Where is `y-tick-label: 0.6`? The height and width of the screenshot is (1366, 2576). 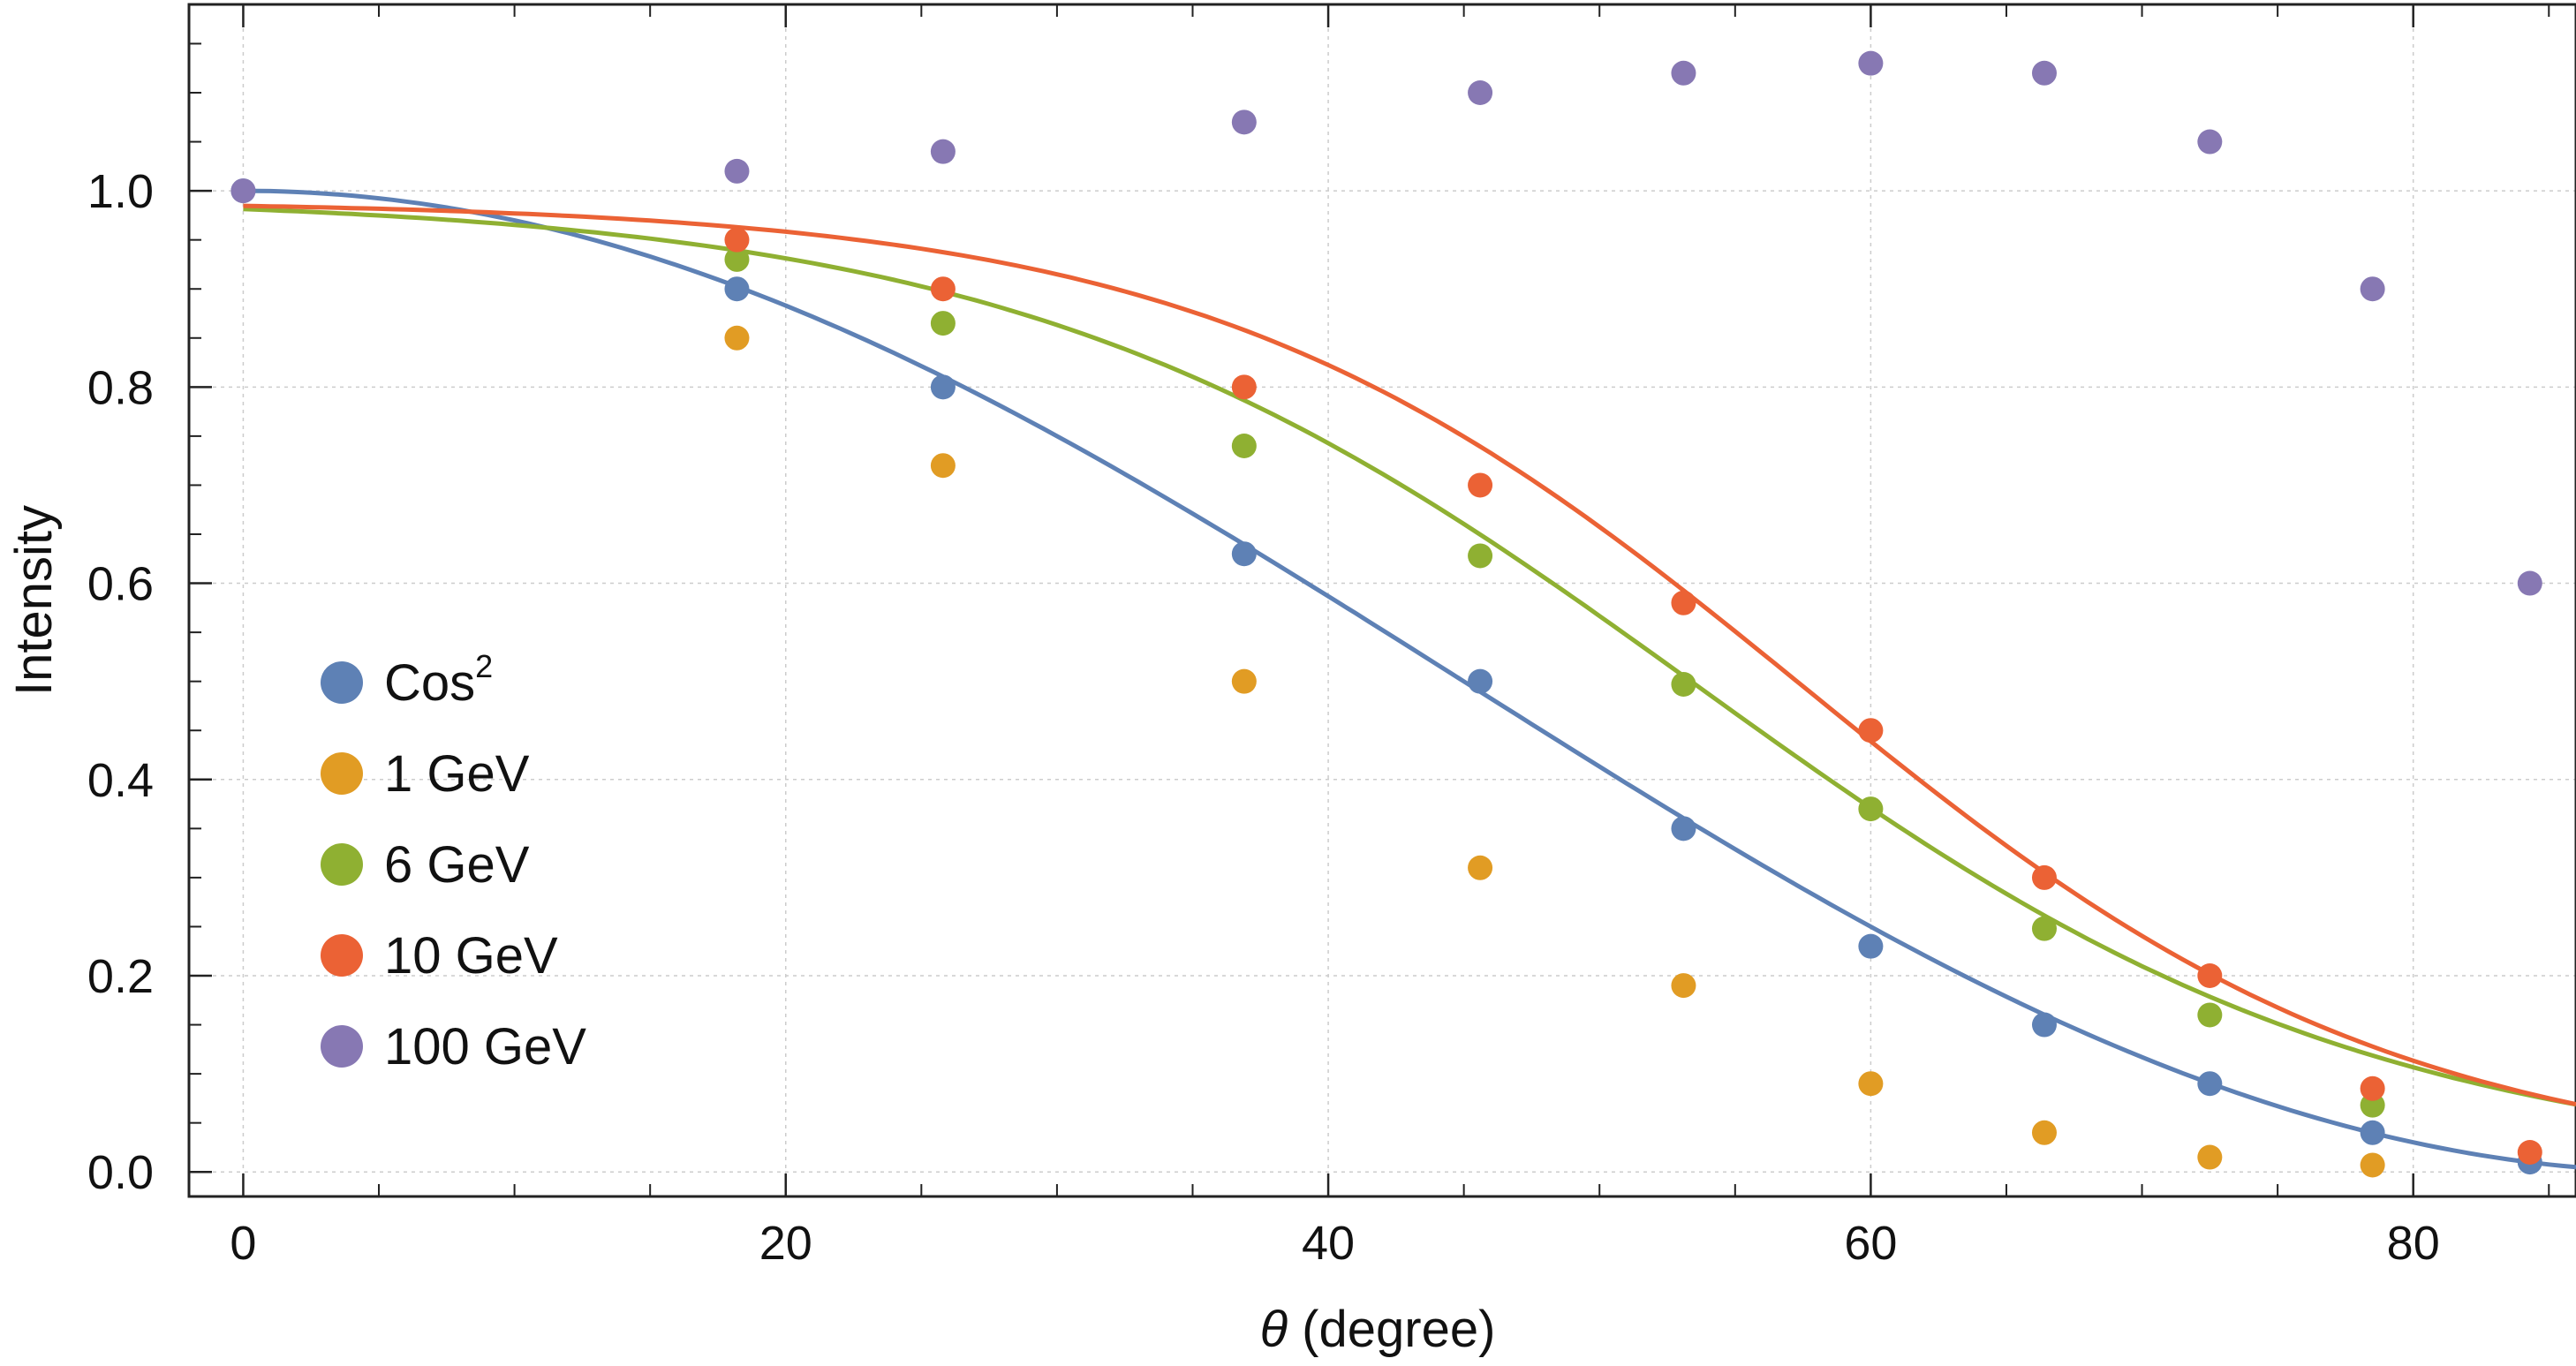 y-tick-label: 0.6 is located at coordinates (120, 584).